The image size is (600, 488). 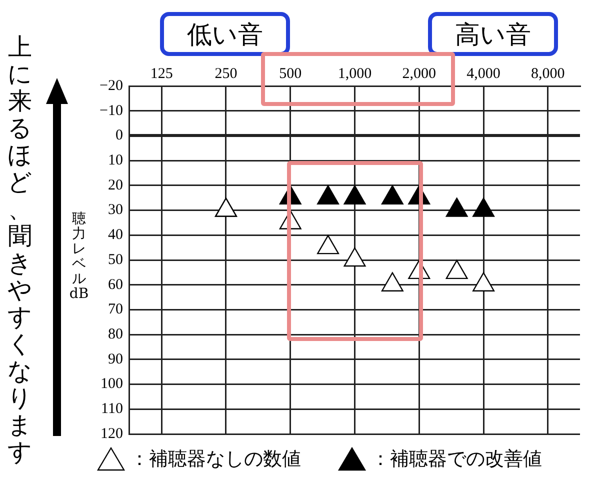 What do you see at coordinates (115, 359) in the screenshot?
I see `y-tick-label: 90` at bounding box center [115, 359].